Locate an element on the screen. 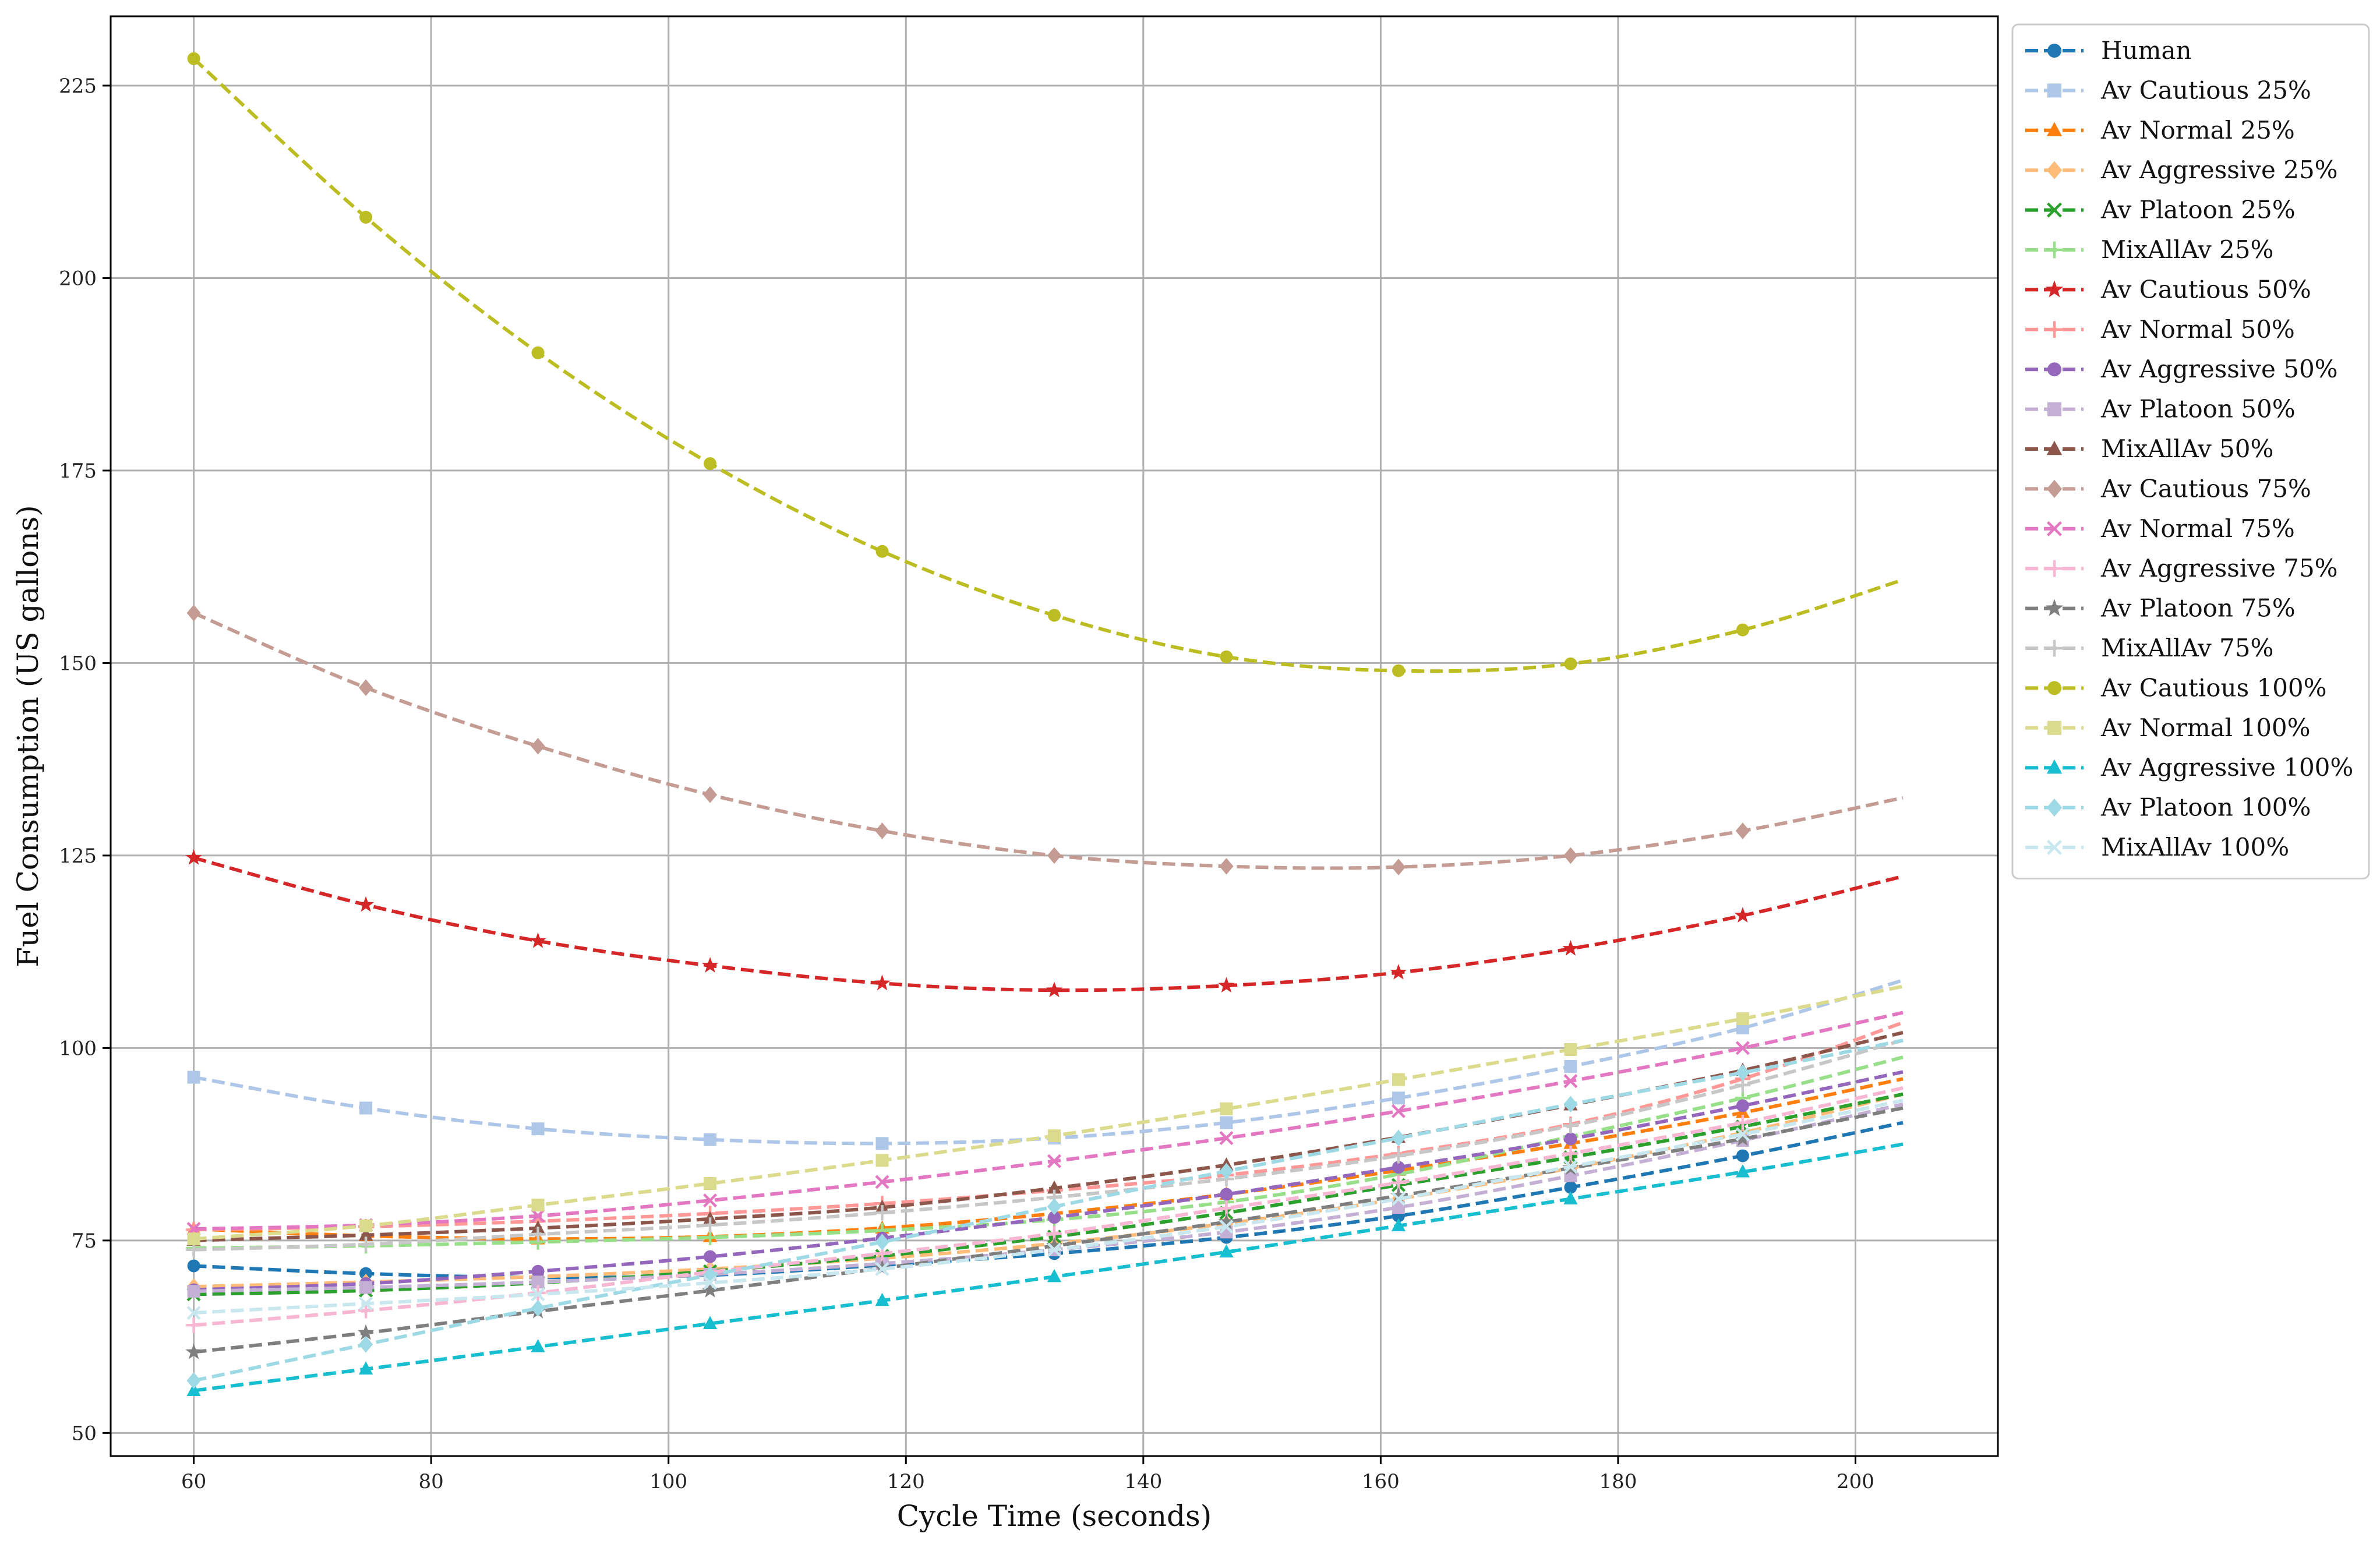 This screenshot has height=1544, width=2380. legend-label: Av Aggressive 100% is located at coordinates (2226, 767).